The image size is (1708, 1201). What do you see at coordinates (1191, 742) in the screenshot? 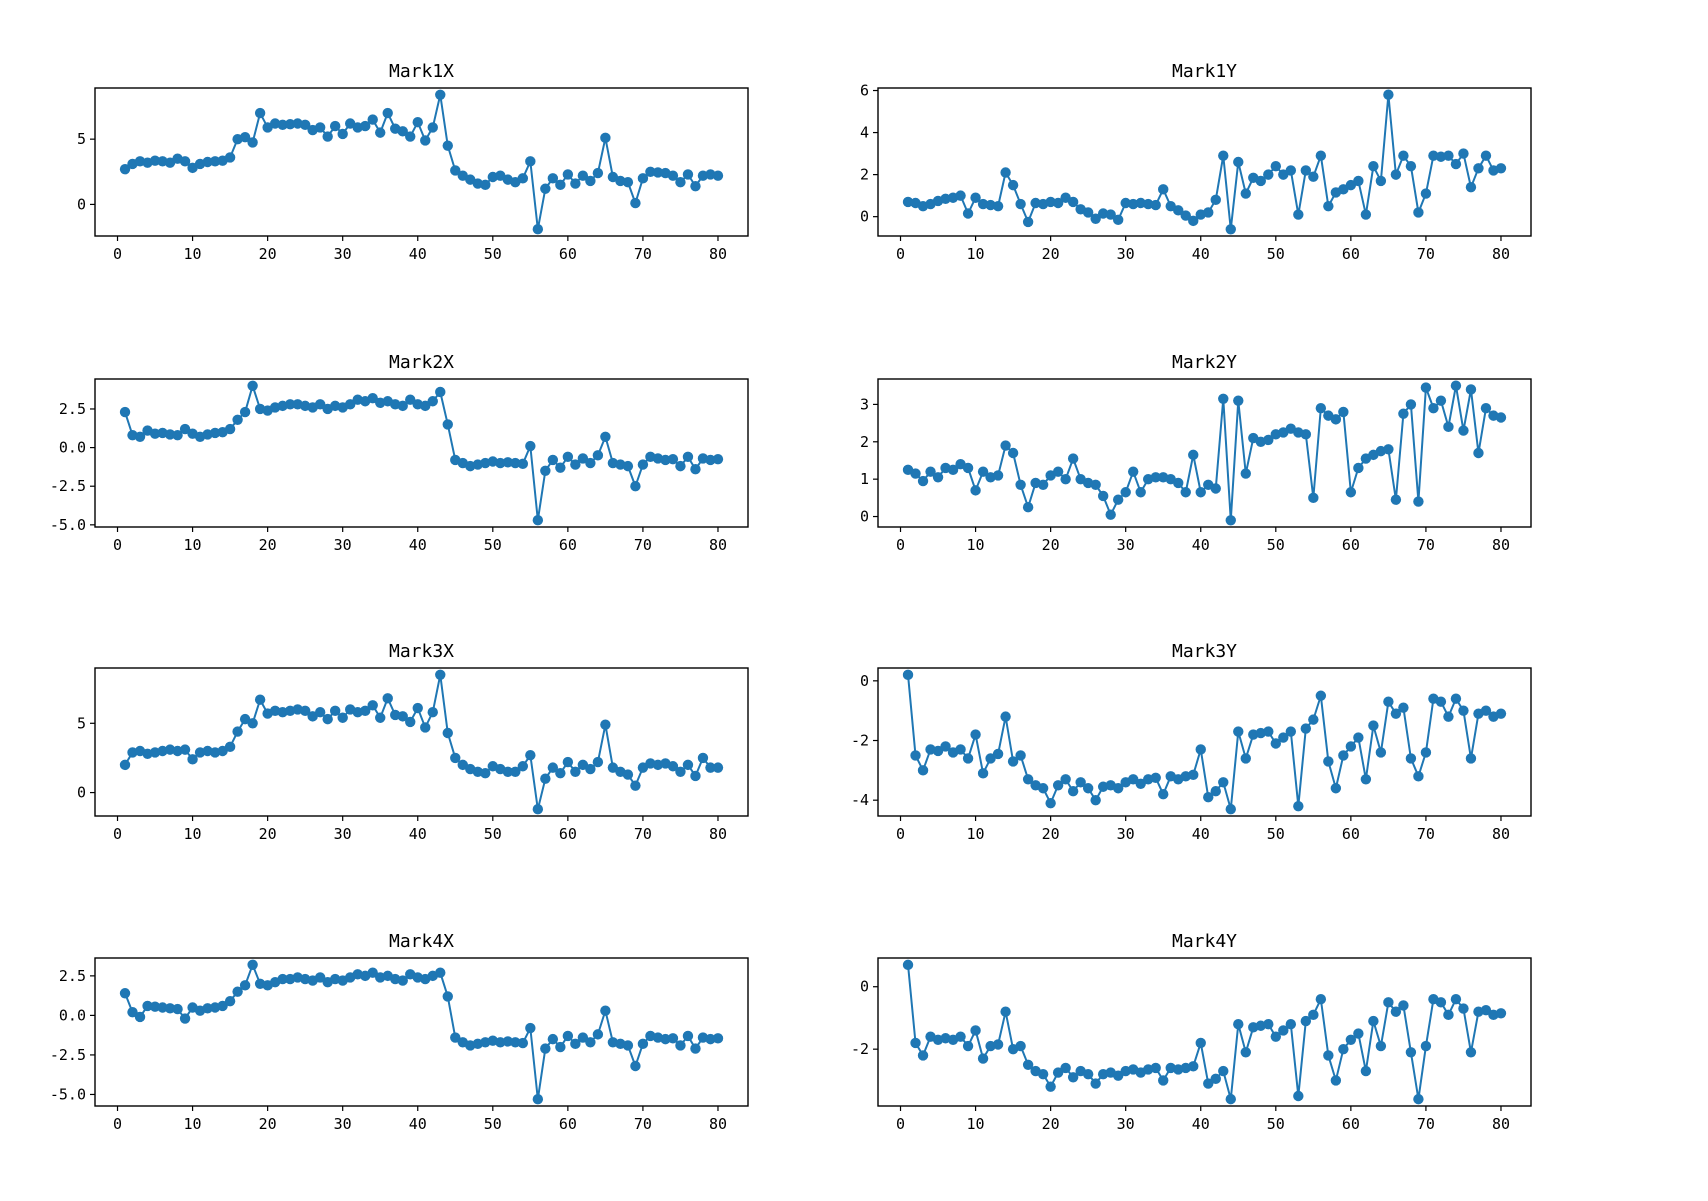
I see `chart-svg: Mark3Y 0 10 20 30 40 50 60 70 80 -4 -2 0` at bounding box center [1191, 742].